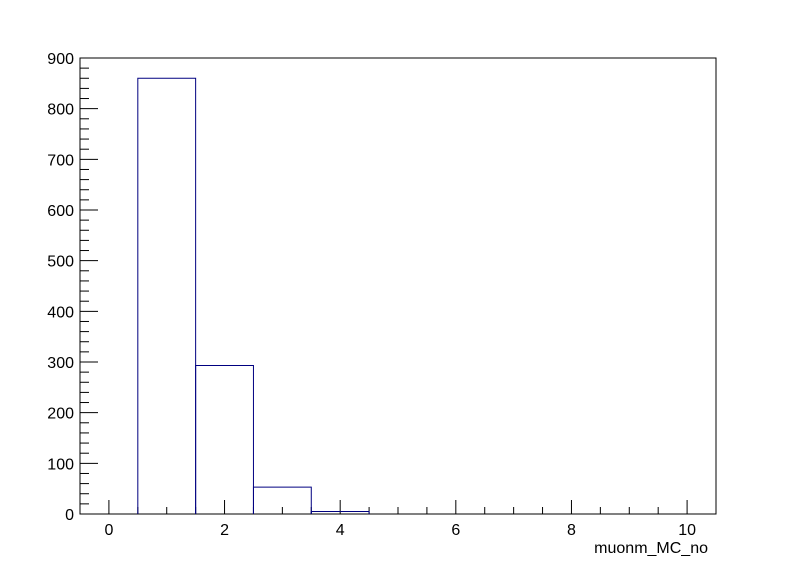 The width and height of the screenshot is (796, 572). Describe the element at coordinates (60, 363) in the screenshot. I see `y-tick-label: 300` at that location.